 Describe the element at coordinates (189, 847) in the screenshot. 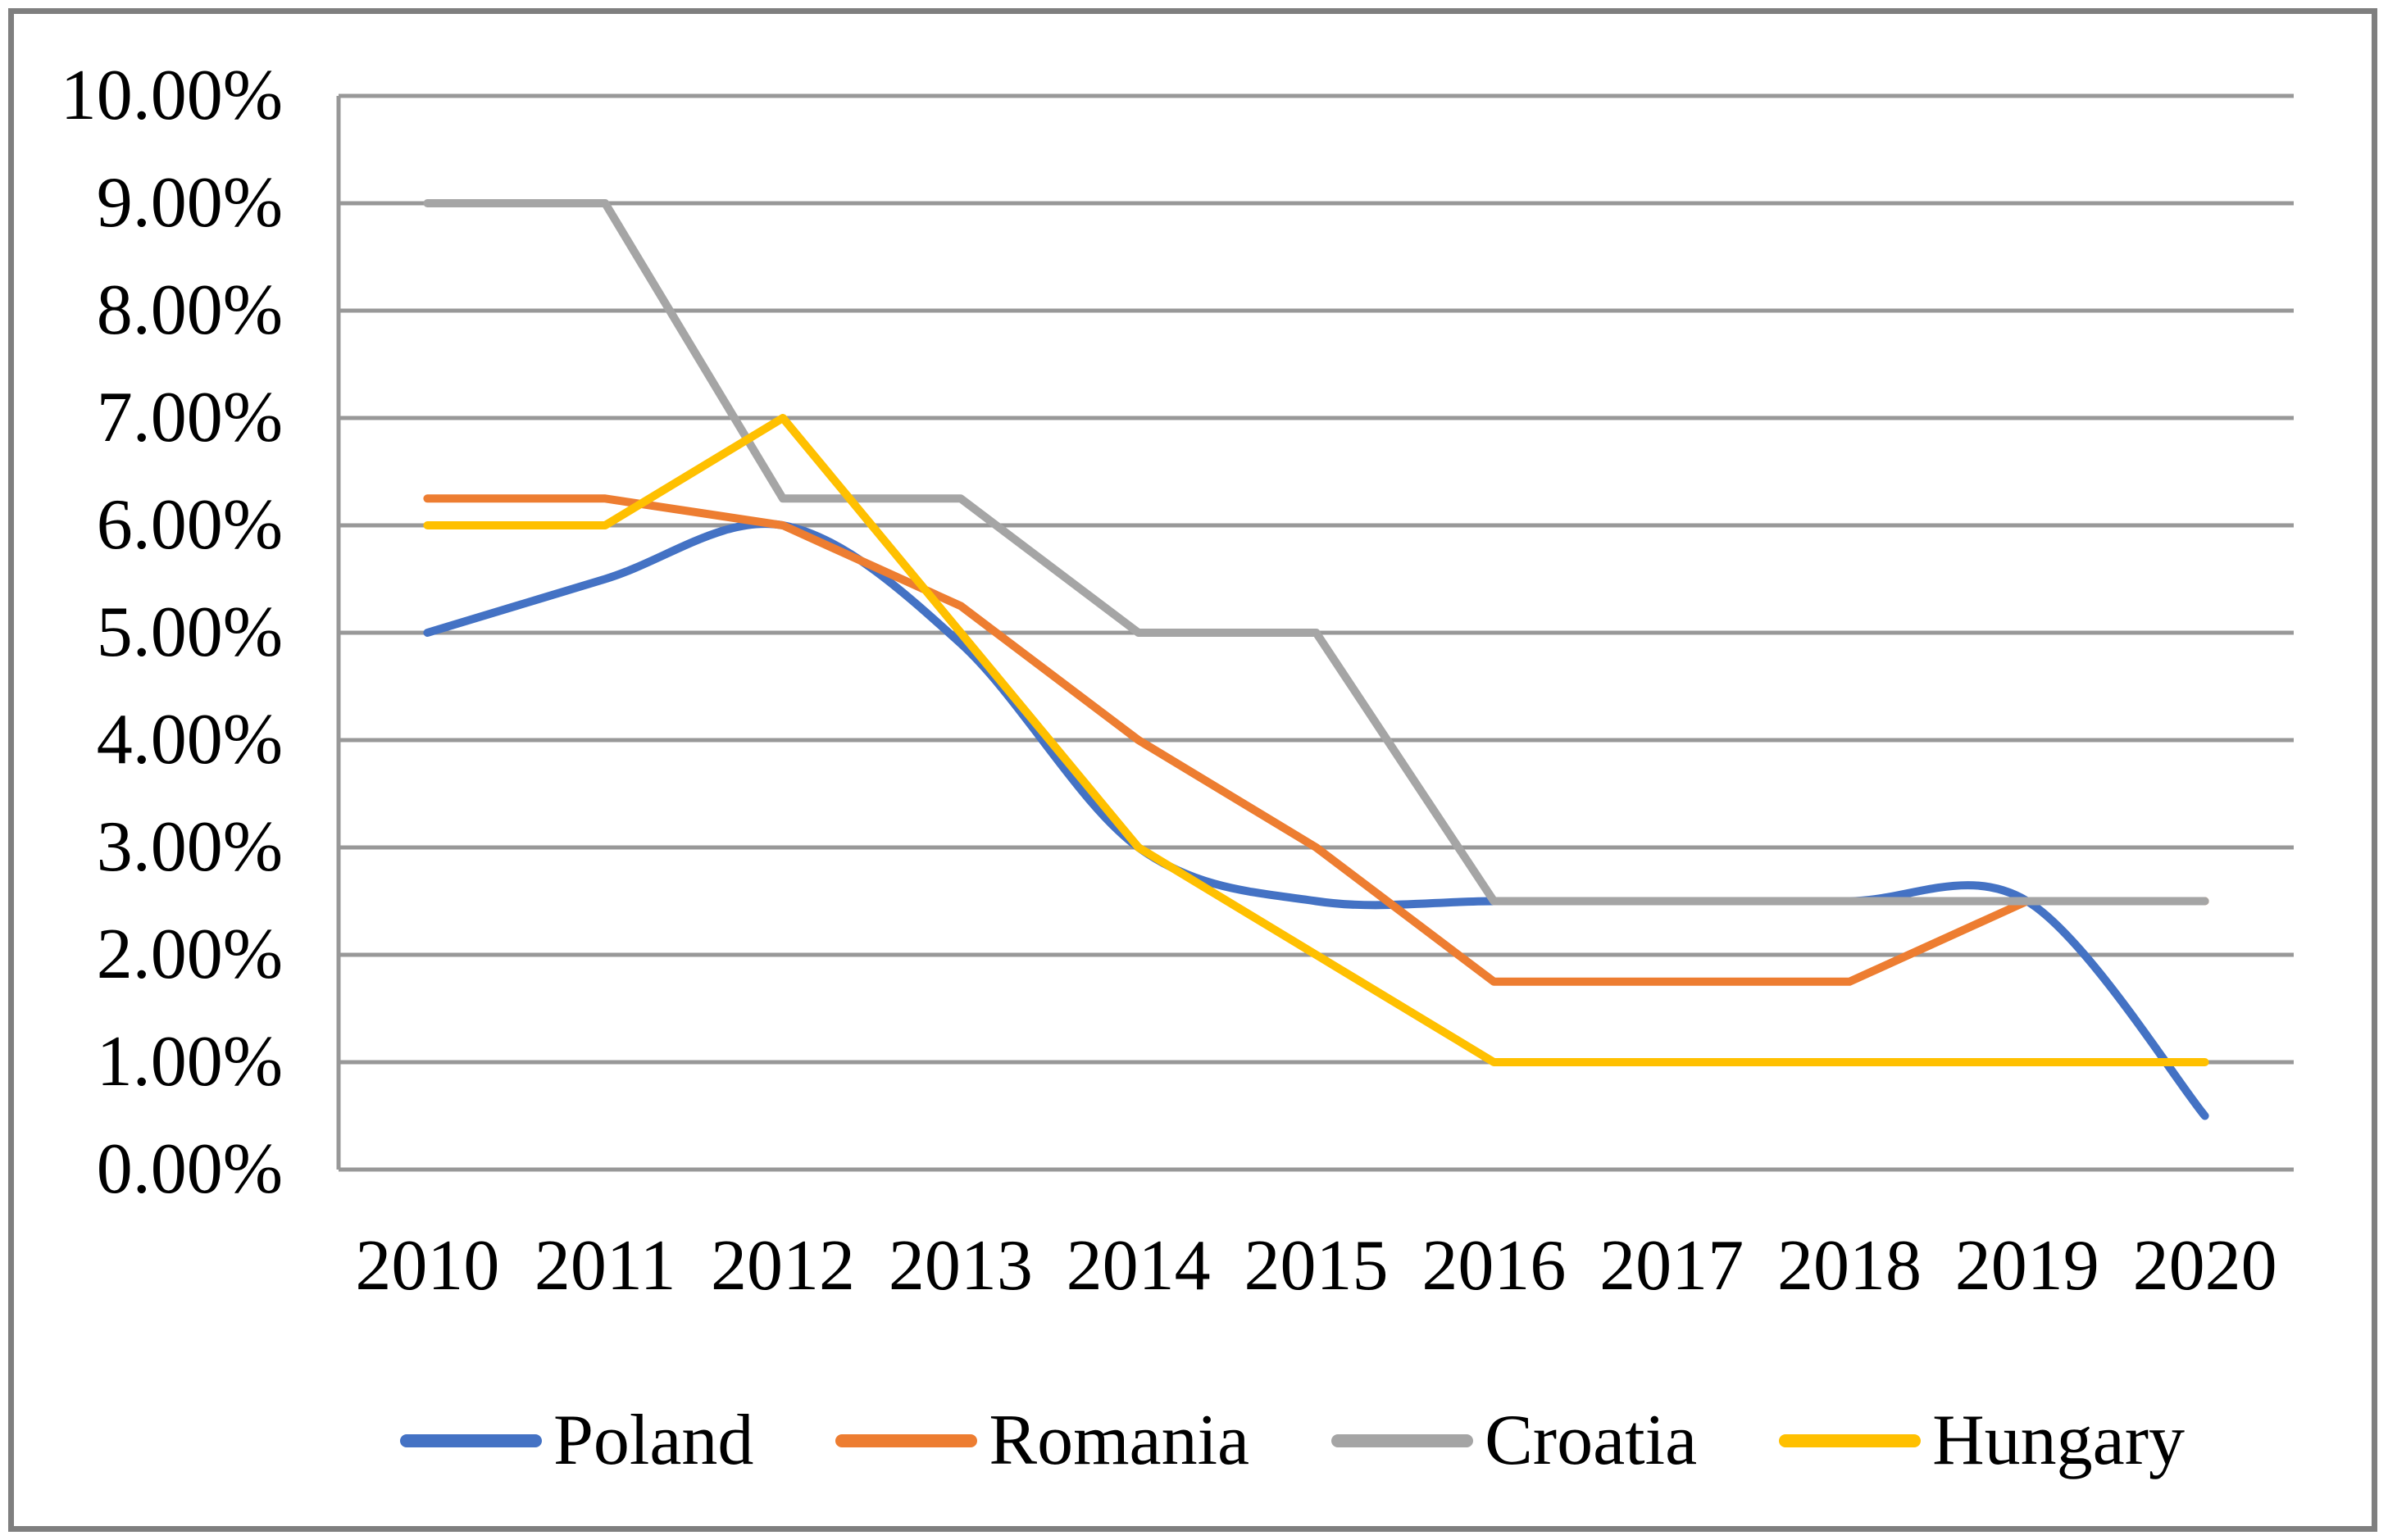

I see `y-tick-label: 3.00%` at that location.